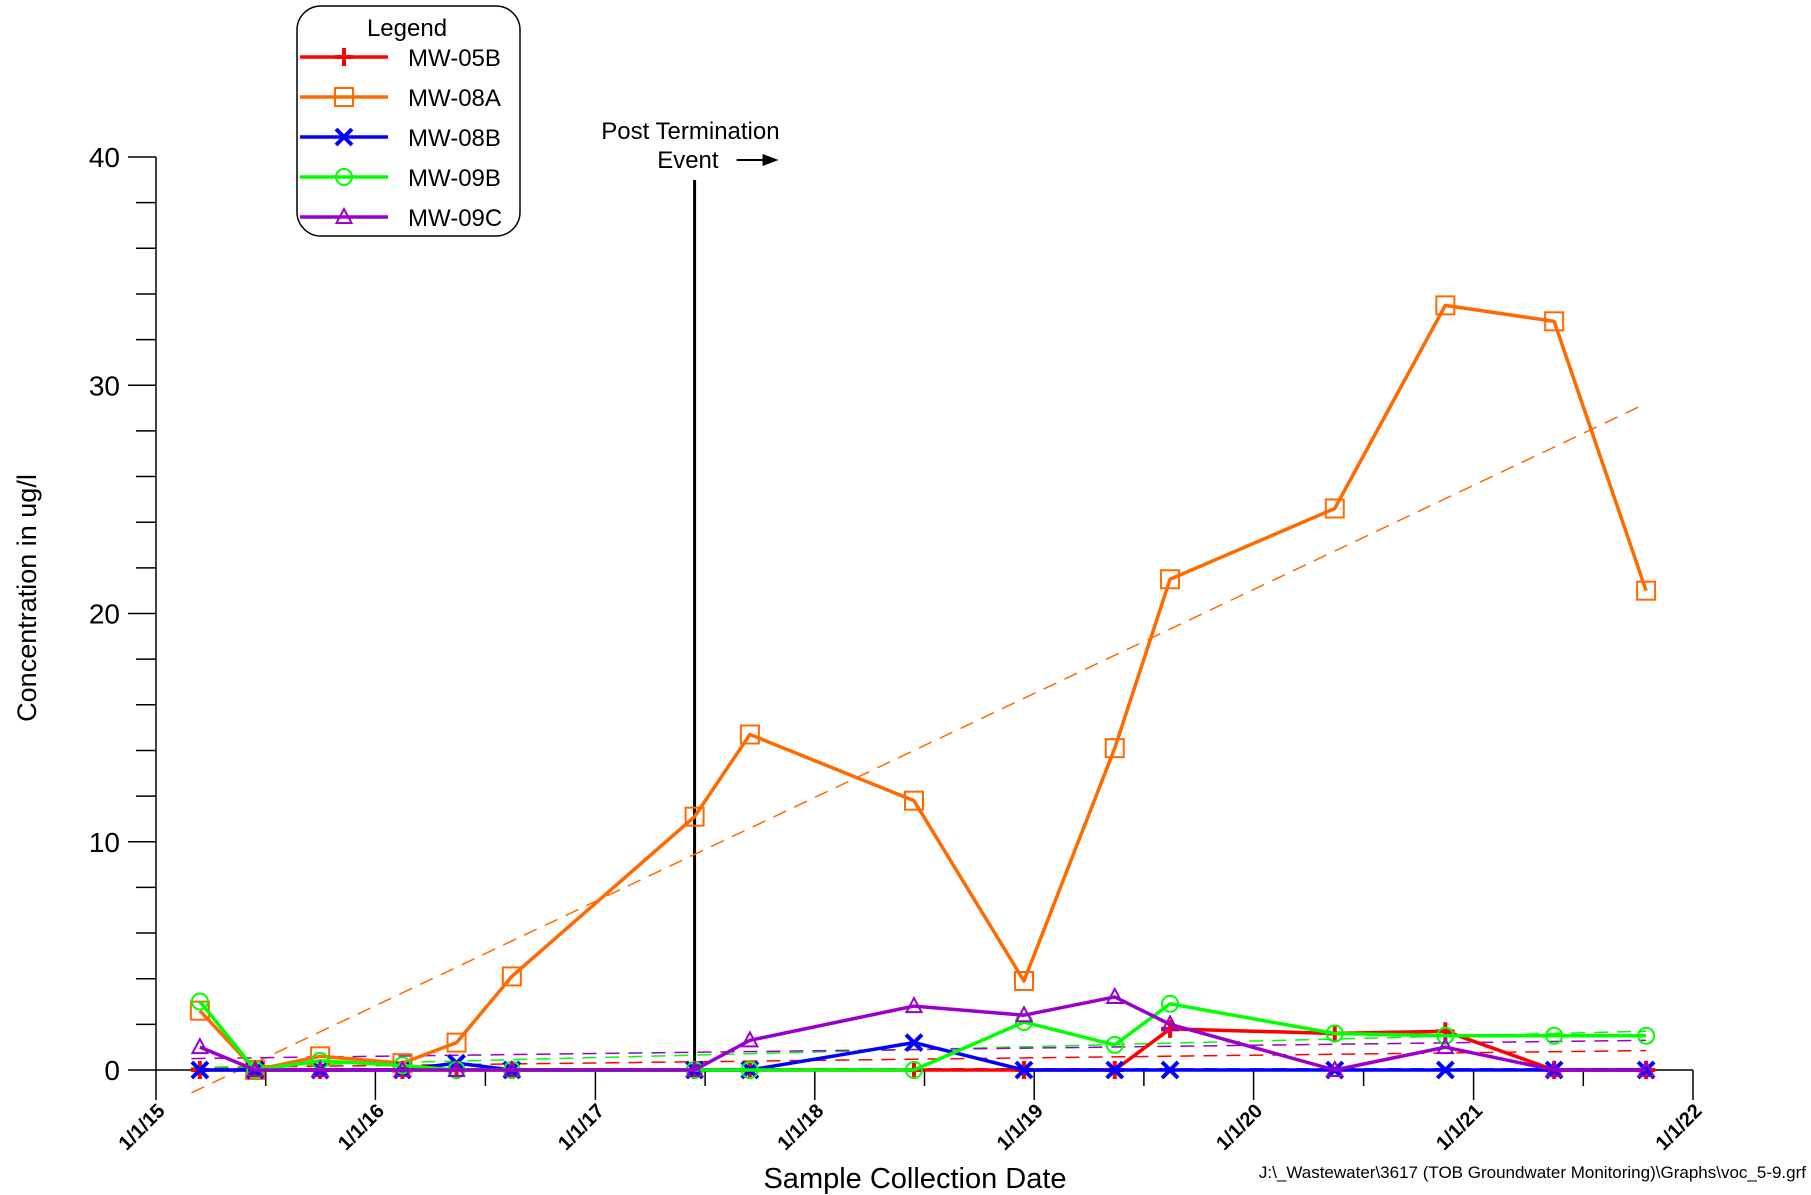  What do you see at coordinates (914, 1179) in the screenshot?
I see `x-axis-label: Sample Collection Date` at bounding box center [914, 1179].